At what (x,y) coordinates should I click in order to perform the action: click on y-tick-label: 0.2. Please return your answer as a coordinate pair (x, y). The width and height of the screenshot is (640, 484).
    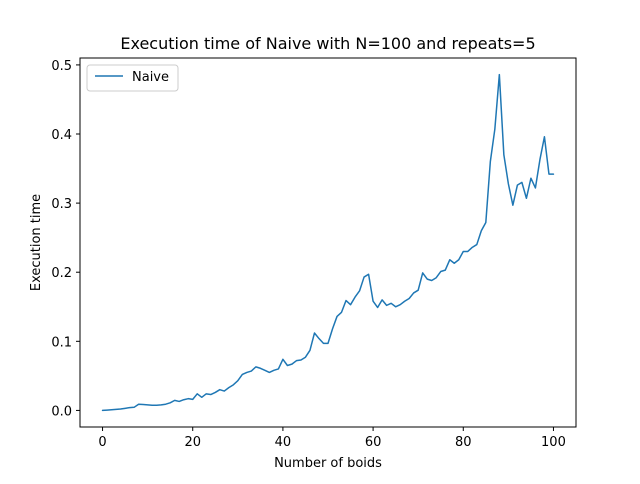
    Looking at the image, I should click on (61, 273).